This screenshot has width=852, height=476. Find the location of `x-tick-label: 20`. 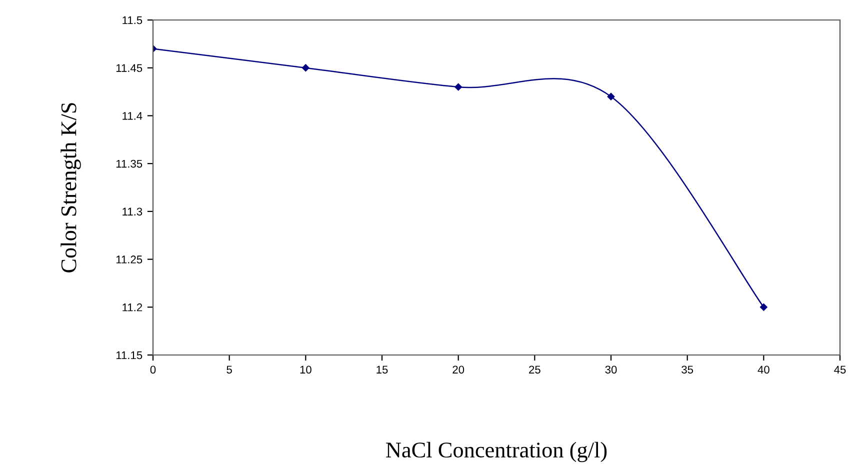

x-tick-label: 20 is located at coordinates (458, 370).